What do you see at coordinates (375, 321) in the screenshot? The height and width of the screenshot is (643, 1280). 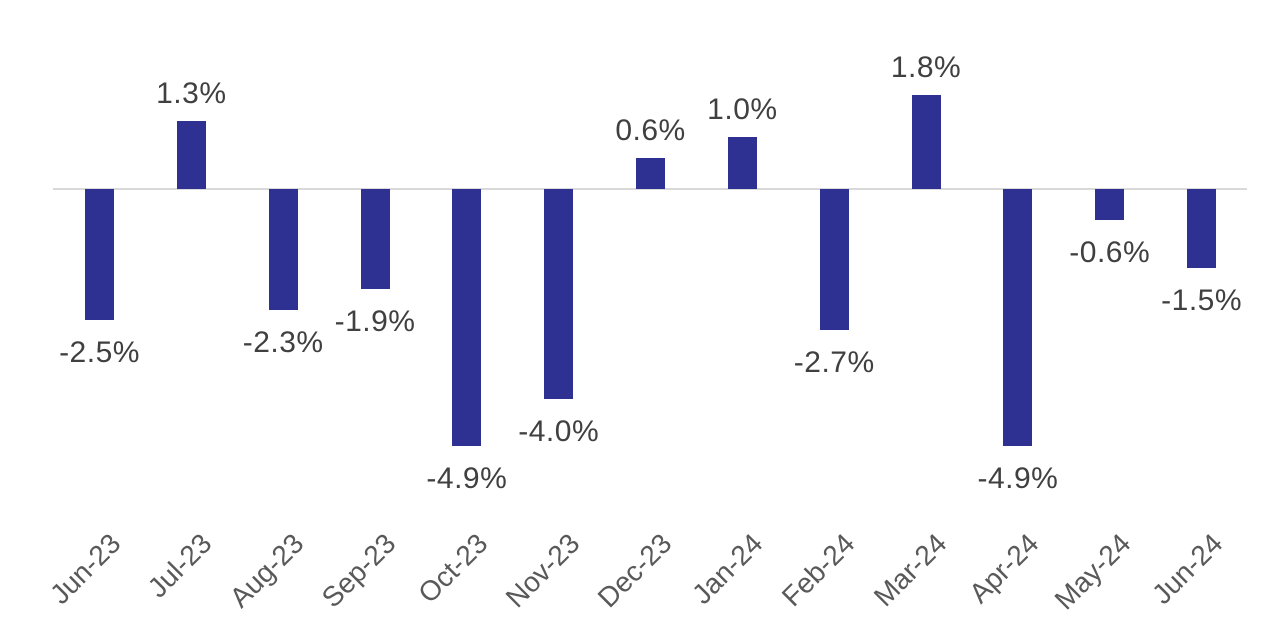 I see `data-label: -1.9%` at bounding box center [375, 321].